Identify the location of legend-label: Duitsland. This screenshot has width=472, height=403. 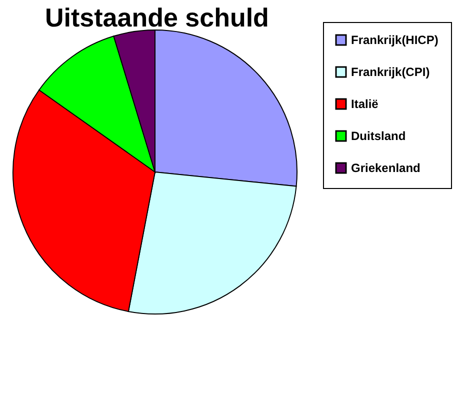
(378, 136).